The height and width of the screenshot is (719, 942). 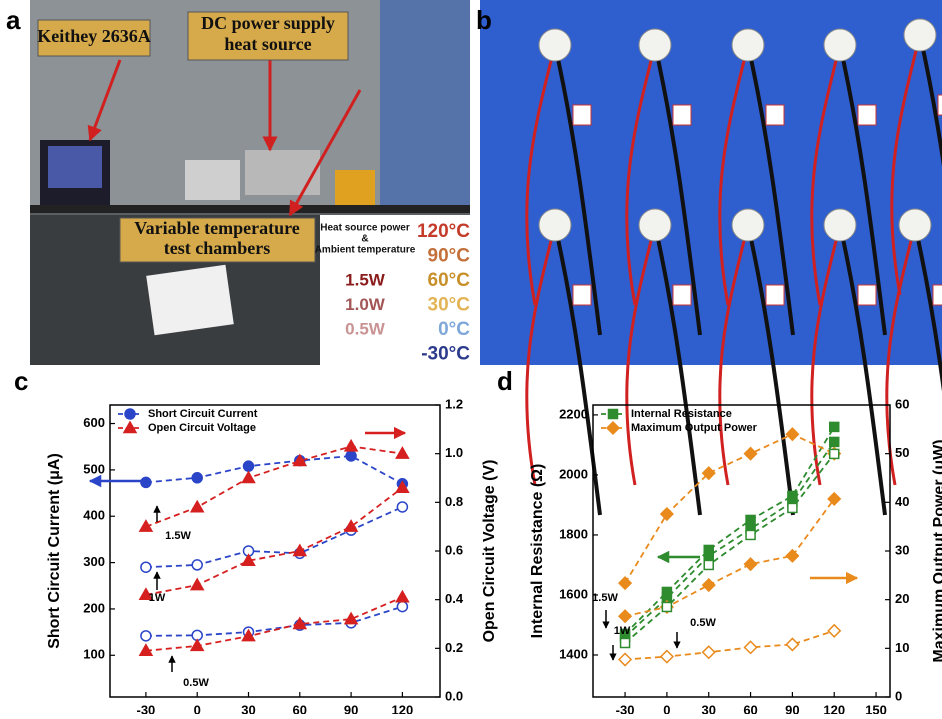 What do you see at coordinates (13, 20) in the screenshot?
I see `panel-letter: a` at bounding box center [13, 20].